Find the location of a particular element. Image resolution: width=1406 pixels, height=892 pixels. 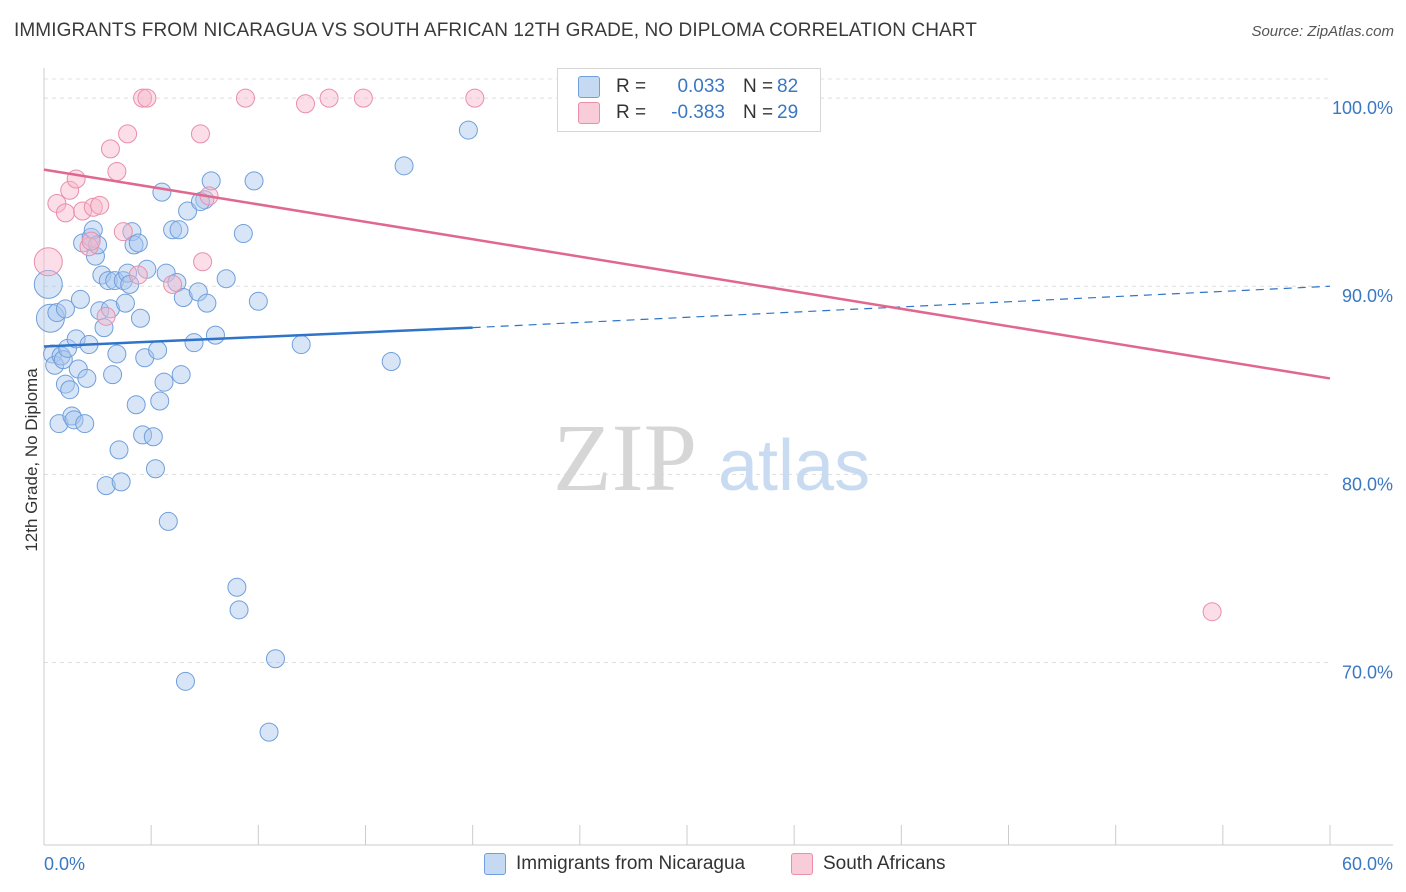

legend-row-south-africans: R = -0.383 N = 29 is located at coordinates (688, 113).